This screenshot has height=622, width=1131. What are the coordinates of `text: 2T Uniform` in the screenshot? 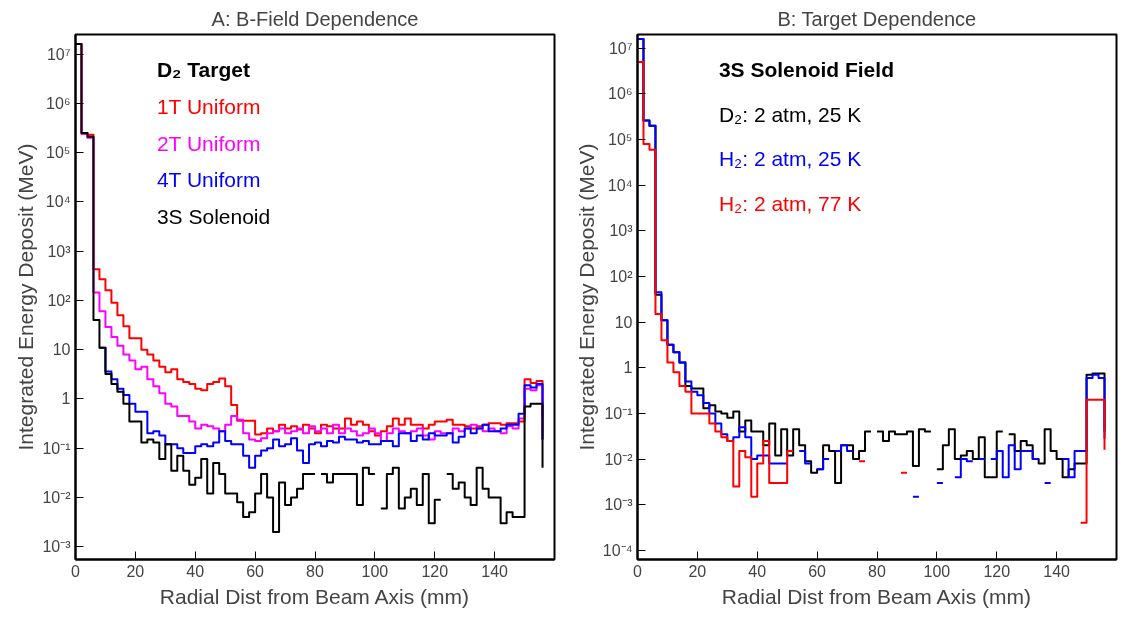 It's located at (208, 143).